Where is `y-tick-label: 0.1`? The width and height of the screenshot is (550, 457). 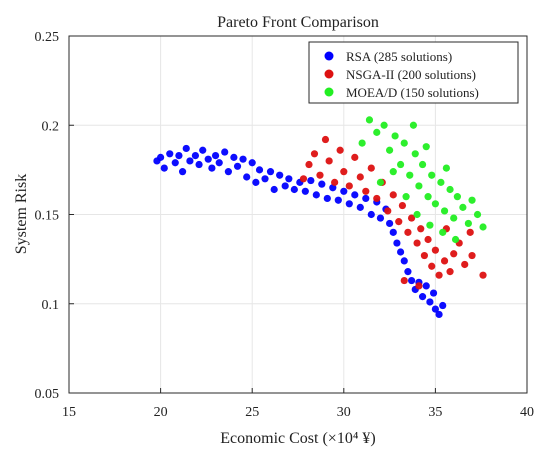
y-tick-label: 0.1 is located at coordinates (51, 305).